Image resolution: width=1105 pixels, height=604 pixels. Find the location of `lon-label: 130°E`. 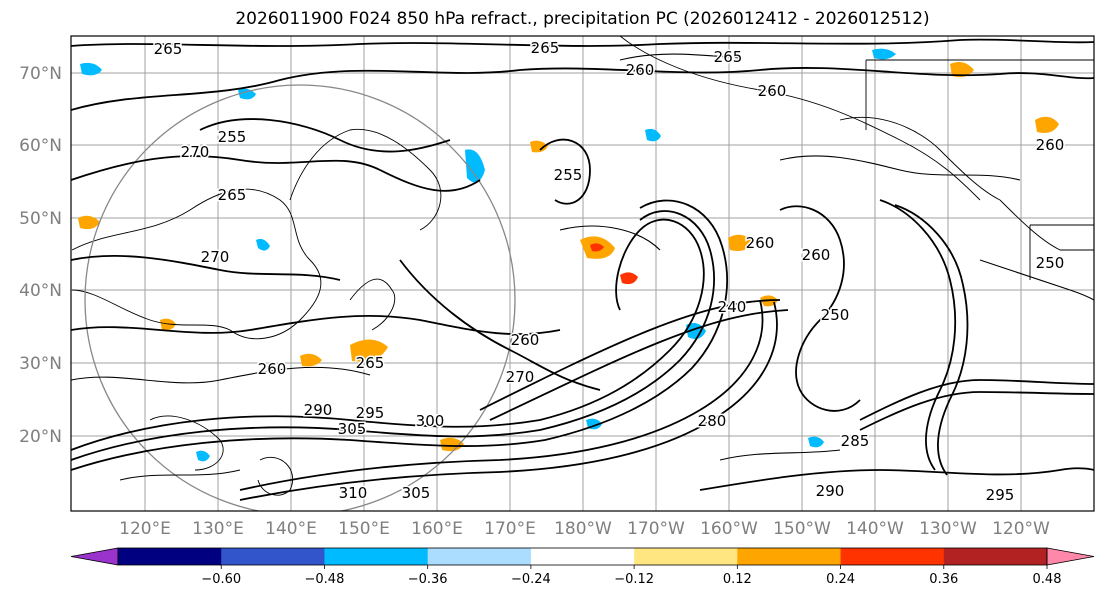

lon-label: 130°E is located at coordinates (218, 529).